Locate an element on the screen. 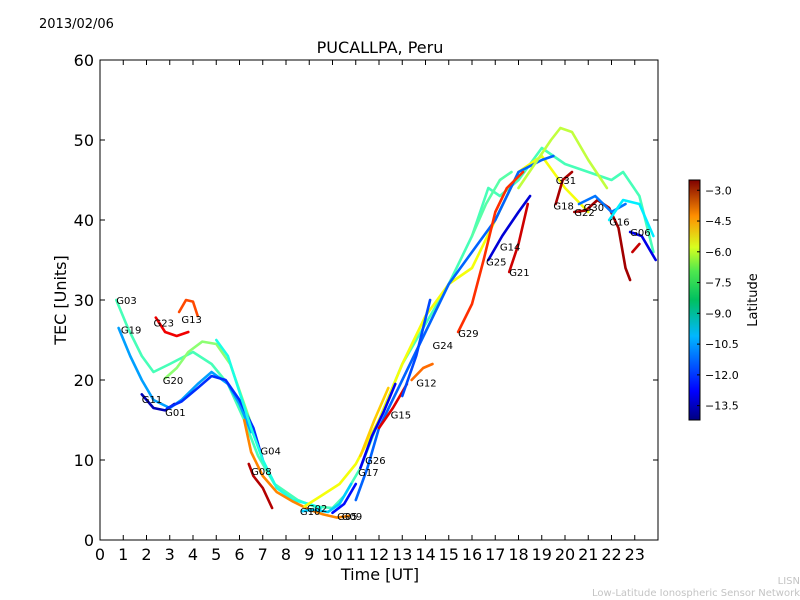 This screenshot has height=600, width=800. series-line-g09 is located at coordinates (454, 328).